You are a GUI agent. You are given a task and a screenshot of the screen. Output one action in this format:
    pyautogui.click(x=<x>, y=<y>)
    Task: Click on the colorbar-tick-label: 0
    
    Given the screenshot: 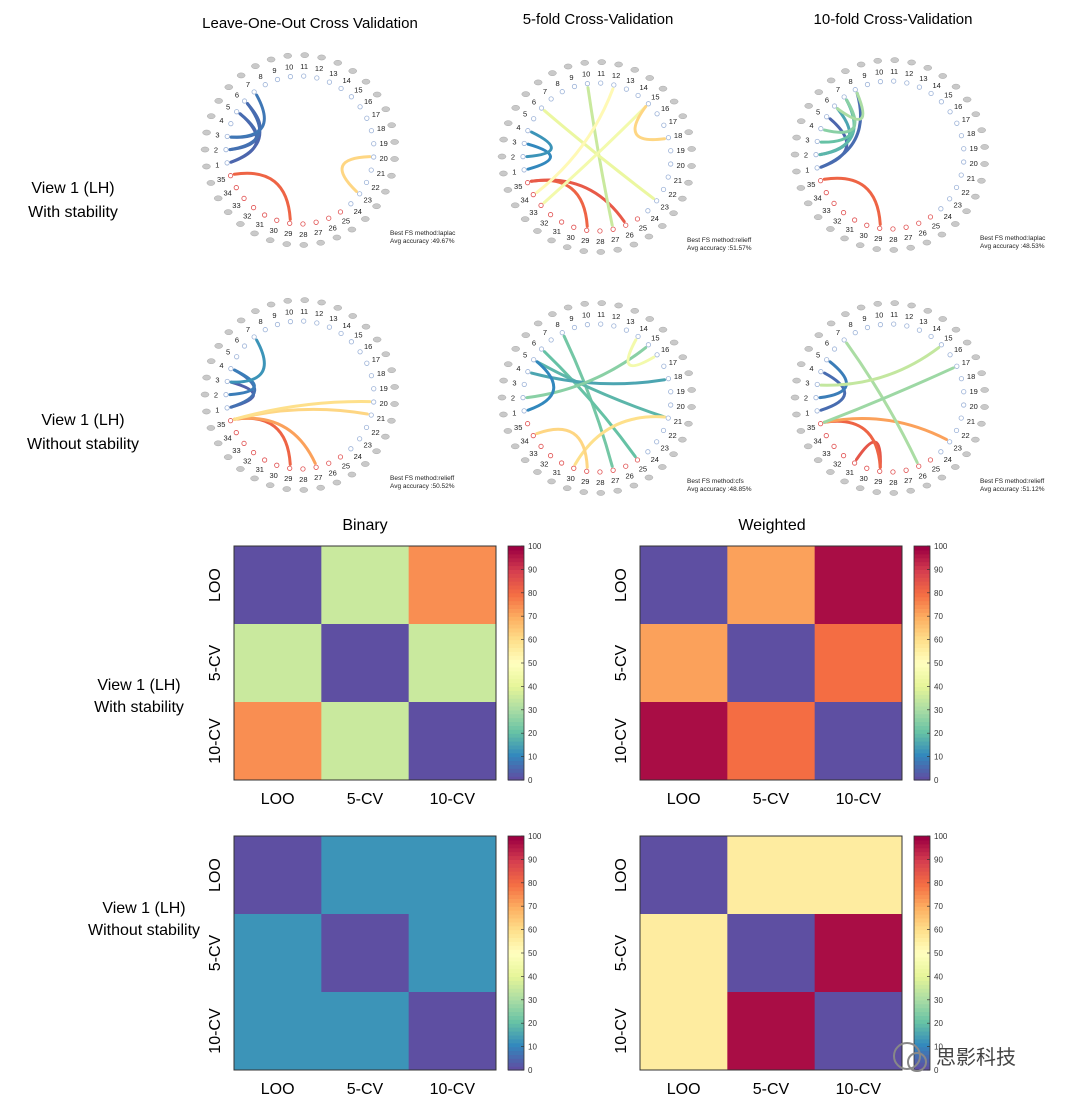 What is the action you would take?
    pyautogui.click(x=530, y=1070)
    